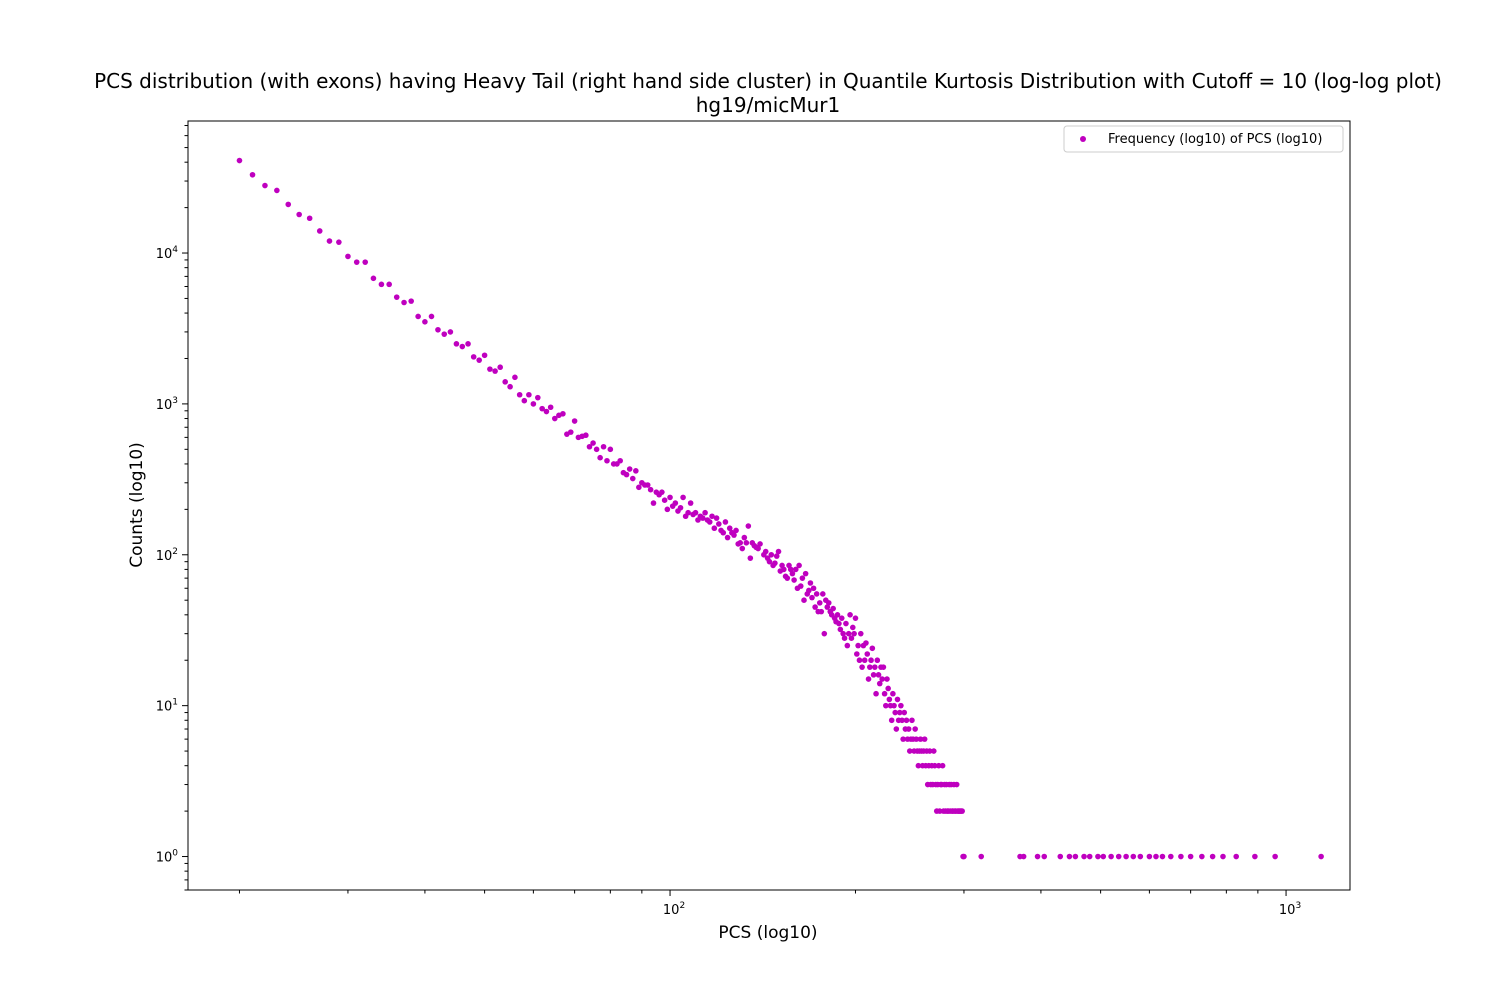 The width and height of the screenshot is (1500, 1000). Describe the element at coordinates (167, 857) in the screenshot. I see `y-tick-label: 100` at that location.